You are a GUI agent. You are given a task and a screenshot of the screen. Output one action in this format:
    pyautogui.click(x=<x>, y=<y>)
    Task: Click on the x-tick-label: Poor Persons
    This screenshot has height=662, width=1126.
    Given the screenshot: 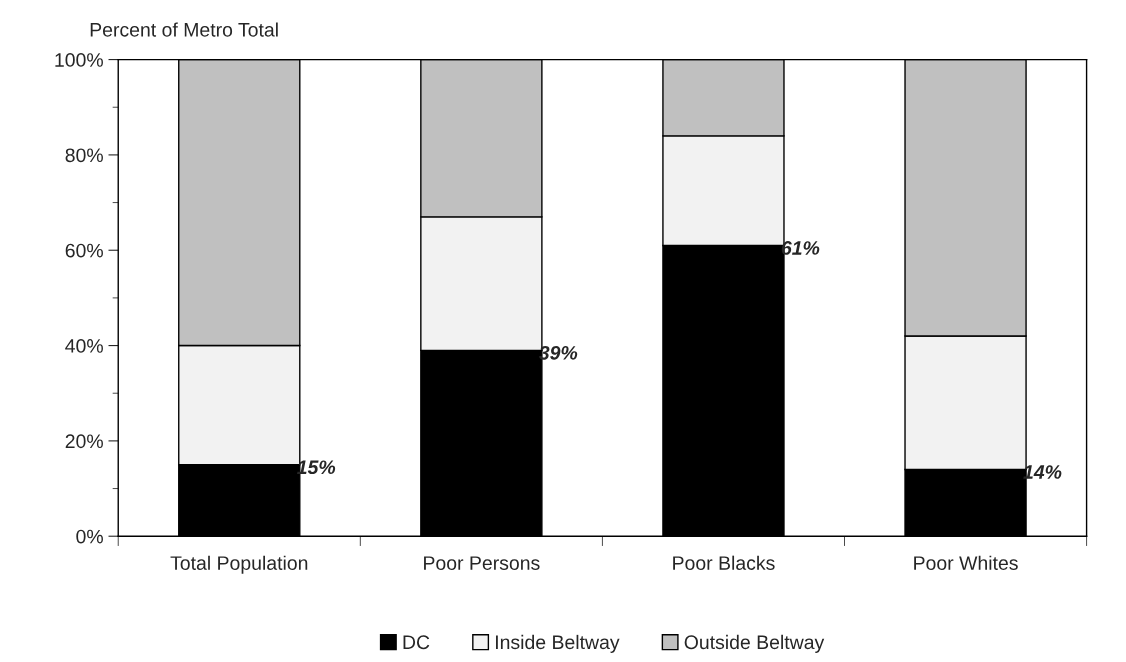 What is the action you would take?
    pyautogui.click(x=482, y=563)
    